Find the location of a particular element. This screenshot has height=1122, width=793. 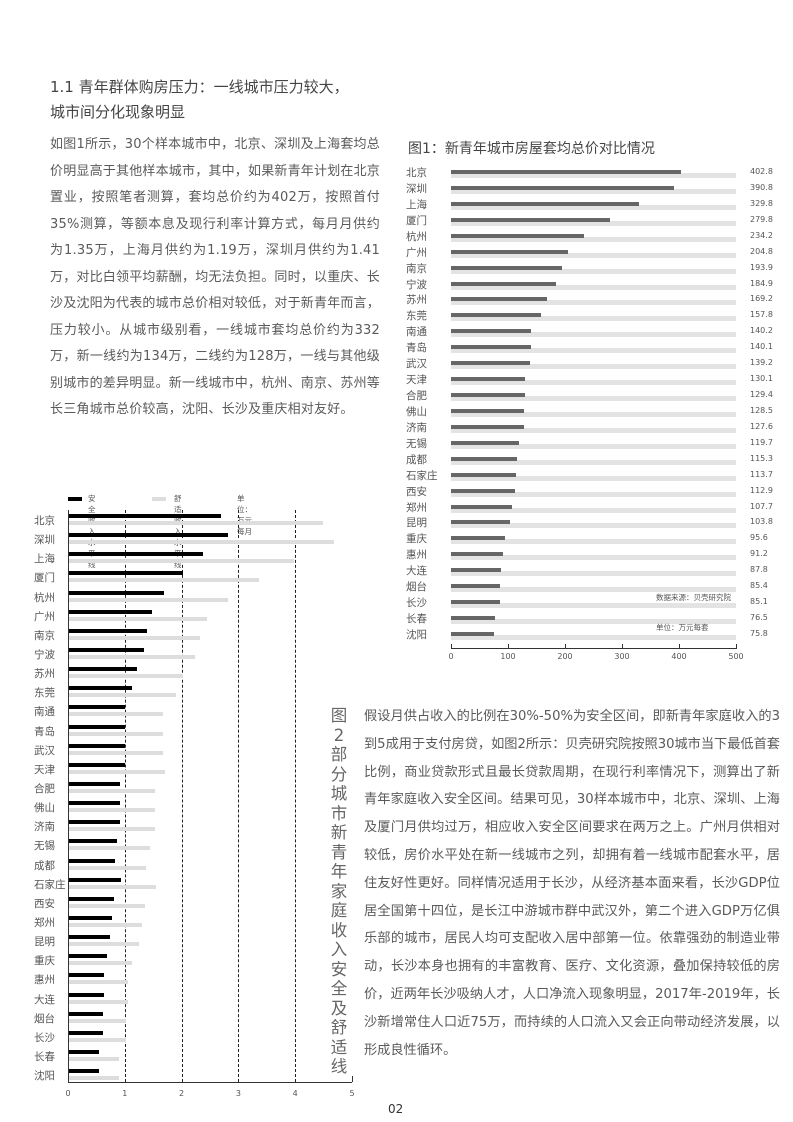

chart1-tick-label: 200 is located at coordinates (565, 656).